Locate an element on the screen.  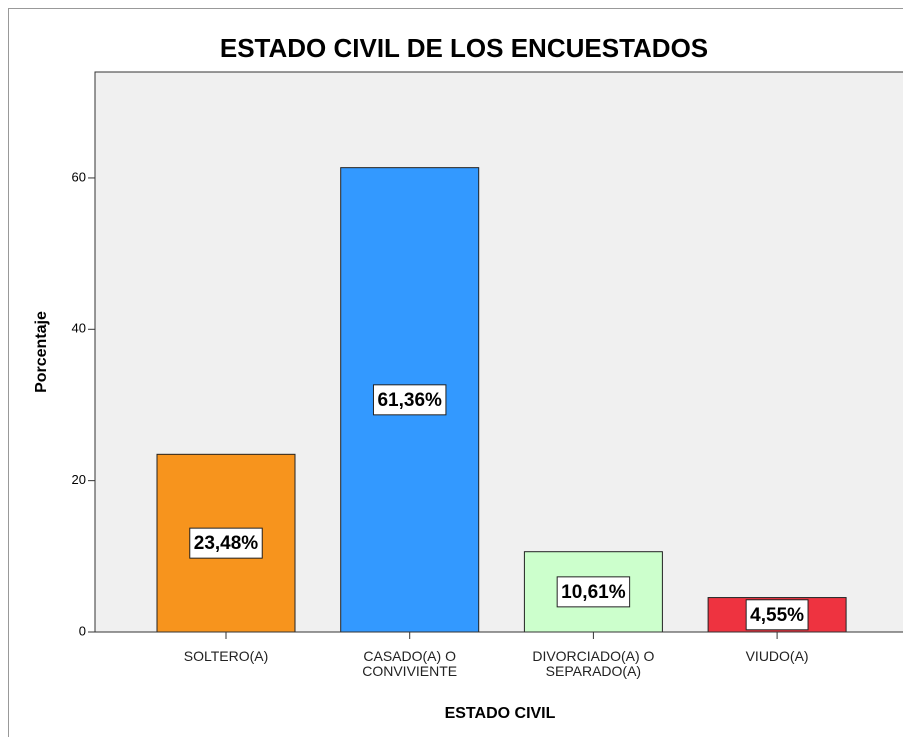
value-label: 4,55% is located at coordinates (777, 615).